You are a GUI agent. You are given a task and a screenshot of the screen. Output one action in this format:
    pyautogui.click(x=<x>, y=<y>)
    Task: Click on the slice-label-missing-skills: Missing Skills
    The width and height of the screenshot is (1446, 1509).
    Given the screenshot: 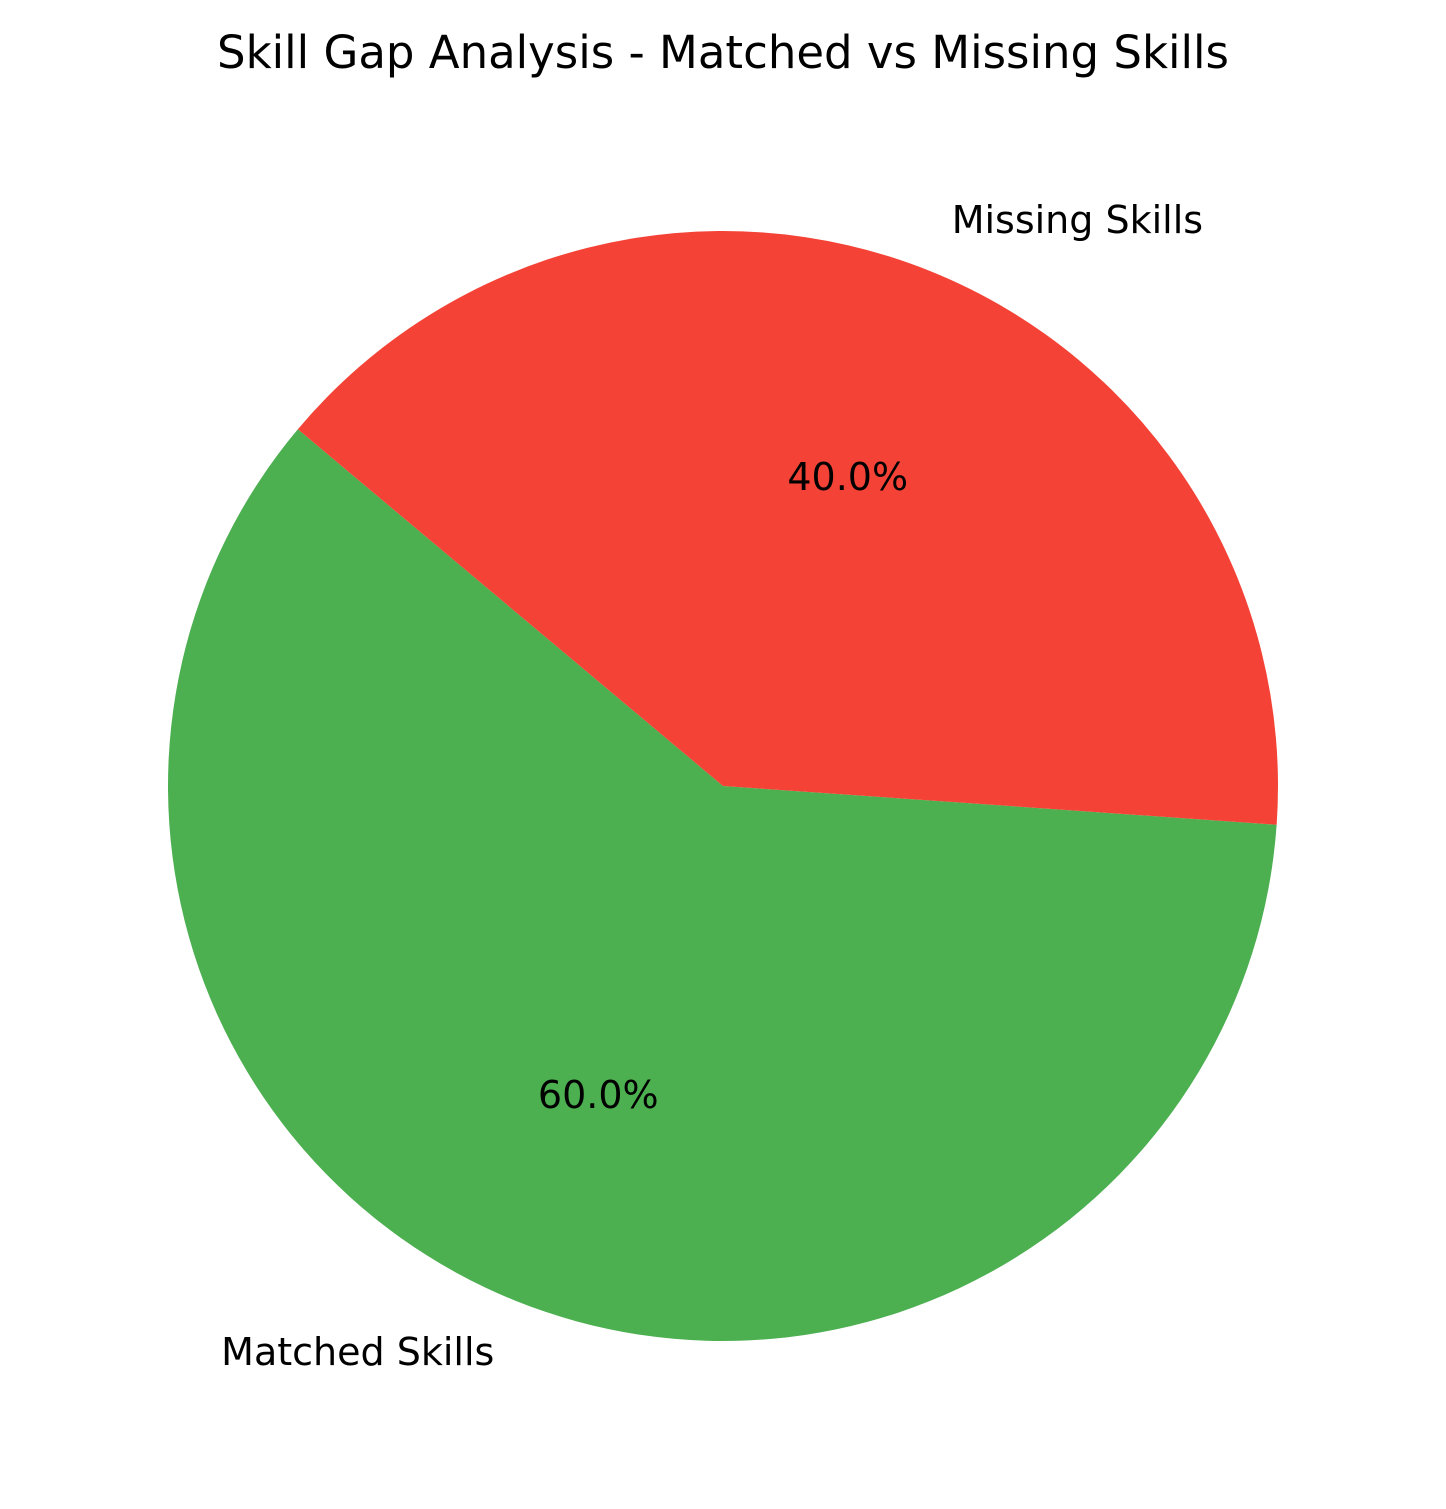 What is the action you would take?
    pyautogui.click(x=1077, y=220)
    